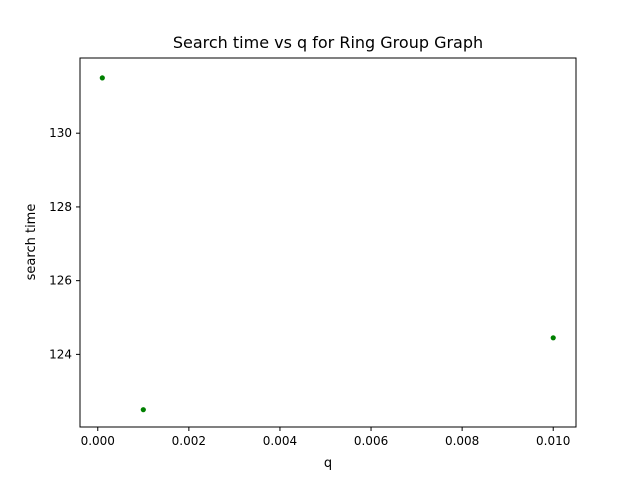  I want to click on y-tick-label: 128, so click(60, 207).